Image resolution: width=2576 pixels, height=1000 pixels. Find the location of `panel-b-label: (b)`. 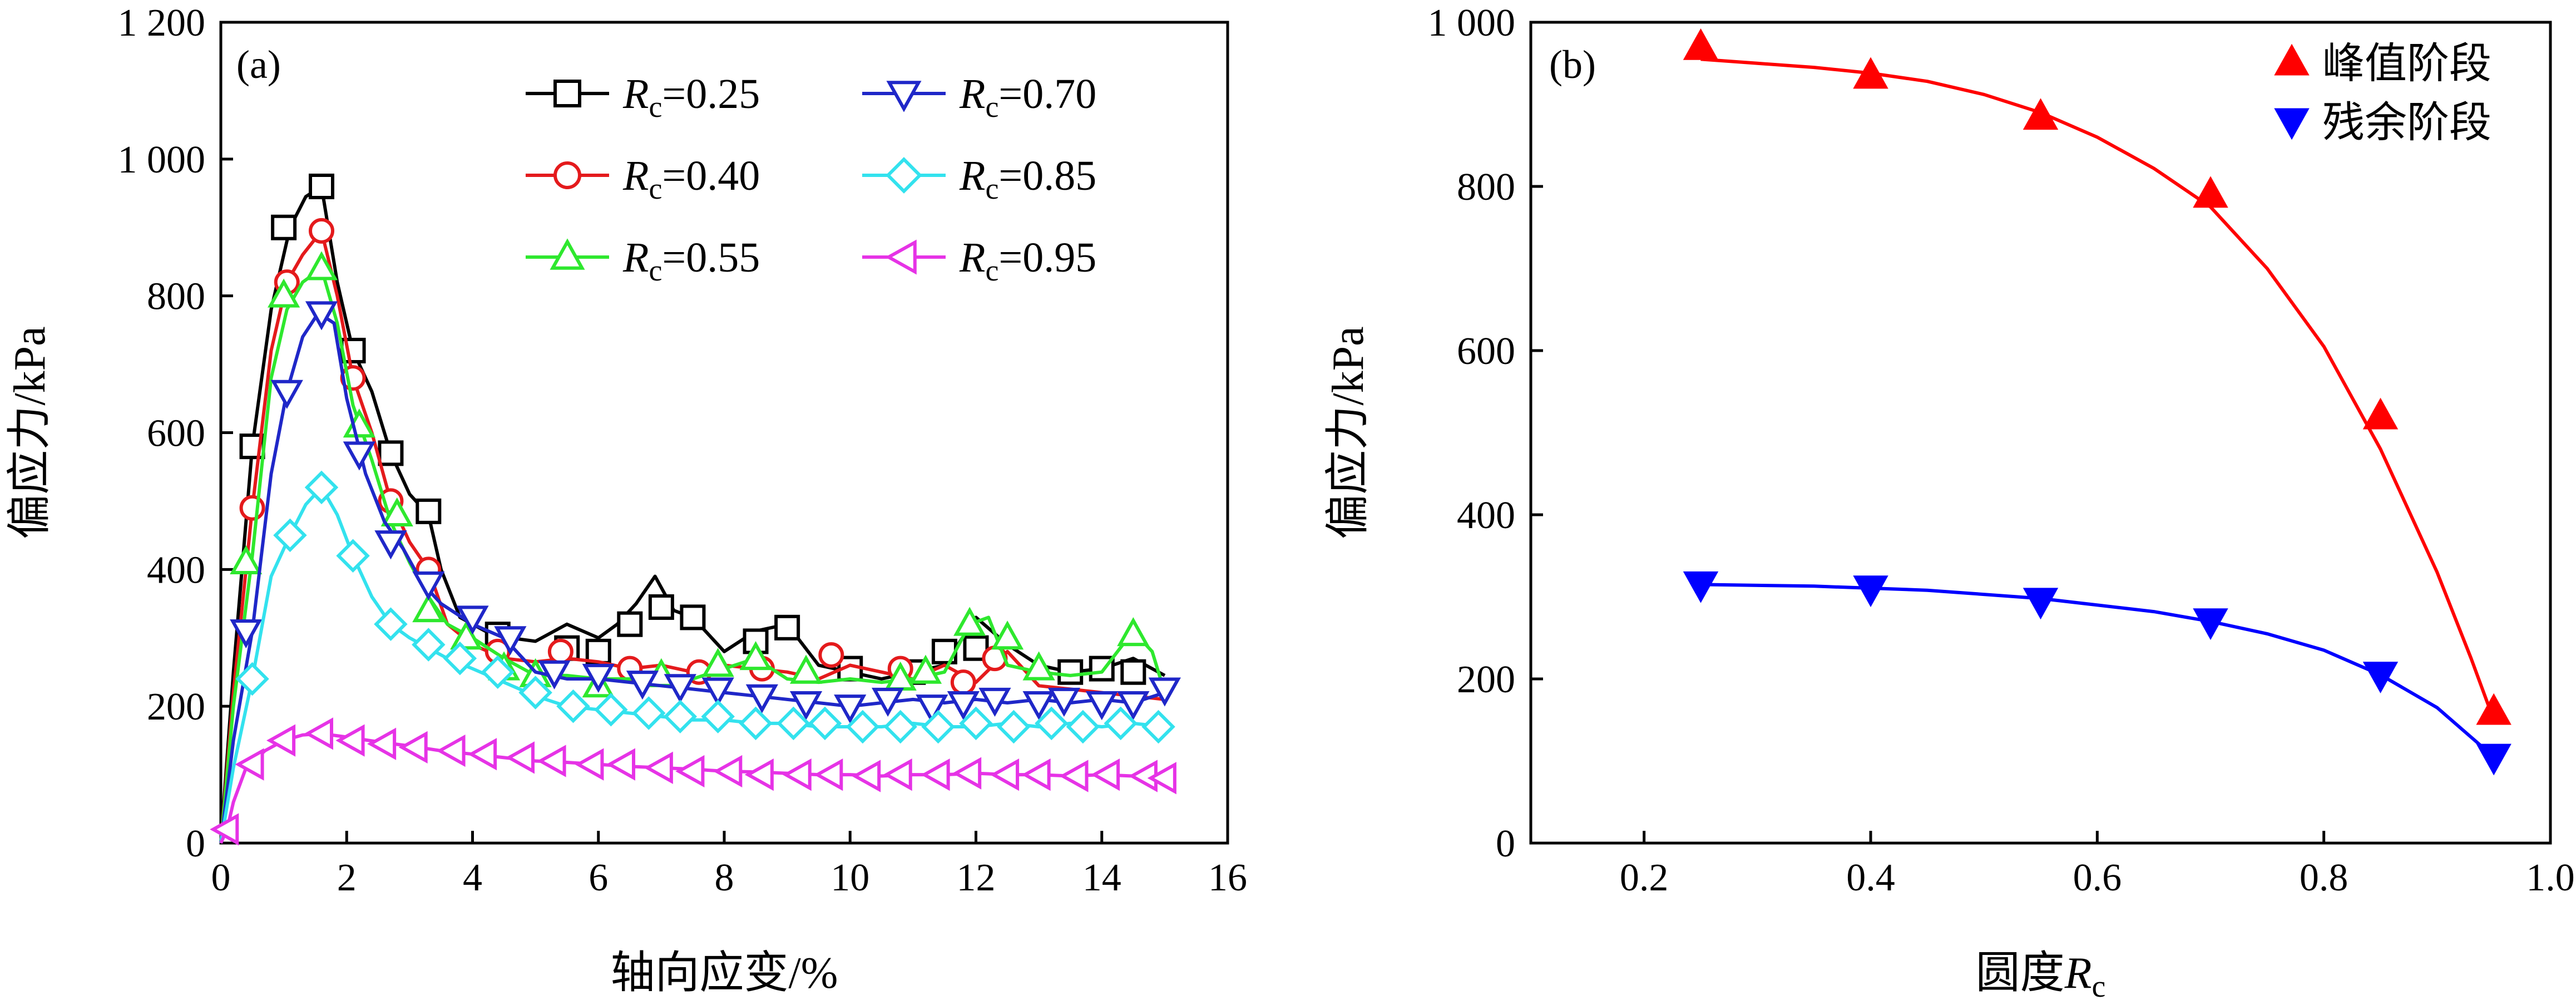

panel-b-label: (b) is located at coordinates (1572, 64).